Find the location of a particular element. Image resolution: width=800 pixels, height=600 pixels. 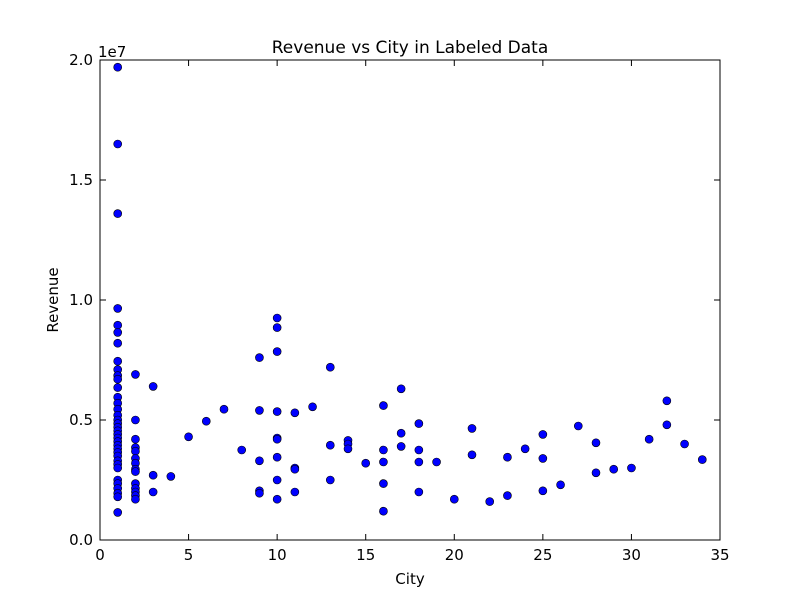

x-tick-label: 5 is located at coordinates (189, 555).